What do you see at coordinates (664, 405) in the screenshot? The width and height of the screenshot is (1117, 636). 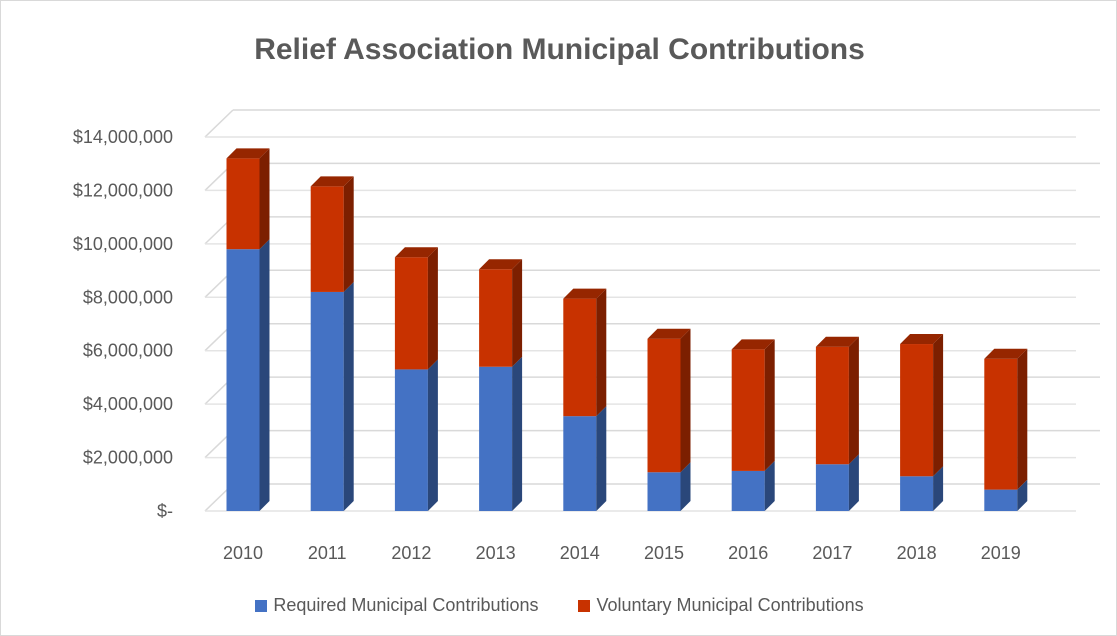 I see `bar-2015-voluntary` at bounding box center [664, 405].